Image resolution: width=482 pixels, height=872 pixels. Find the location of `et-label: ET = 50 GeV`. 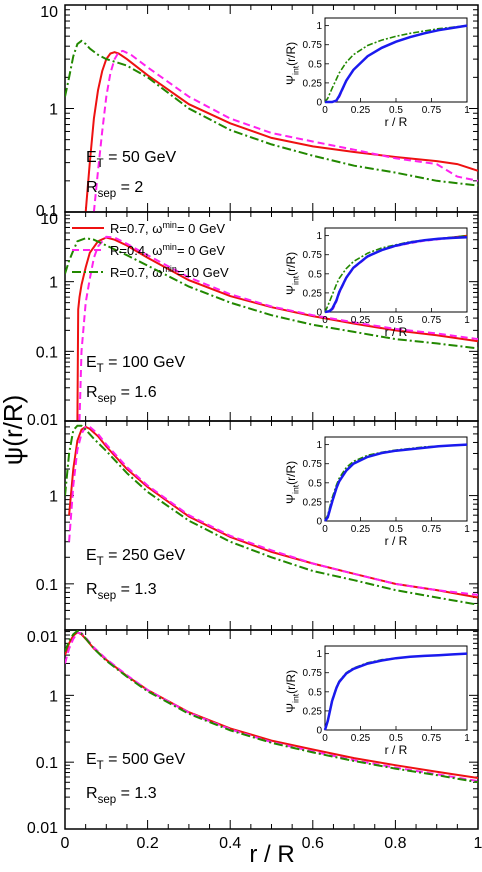

et-label: ET = 50 GeV is located at coordinates (131, 159).